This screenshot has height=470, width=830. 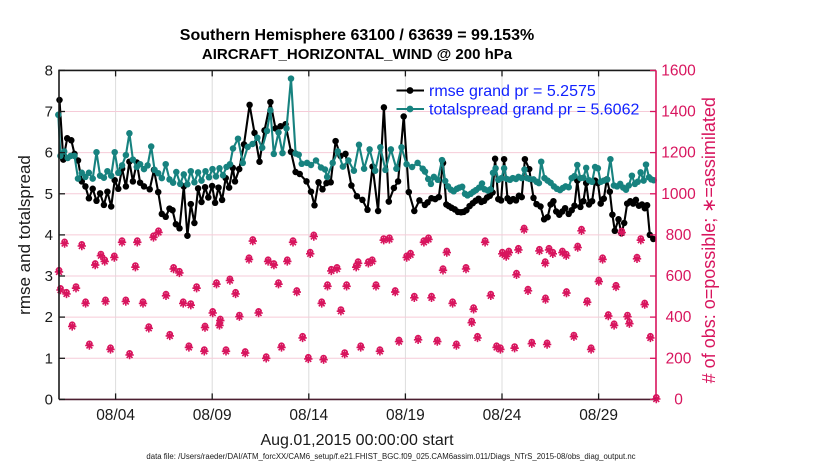 What do you see at coordinates (679, 317) in the screenshot?
I see `svg-text: 400` at bounding box center [679, 317].